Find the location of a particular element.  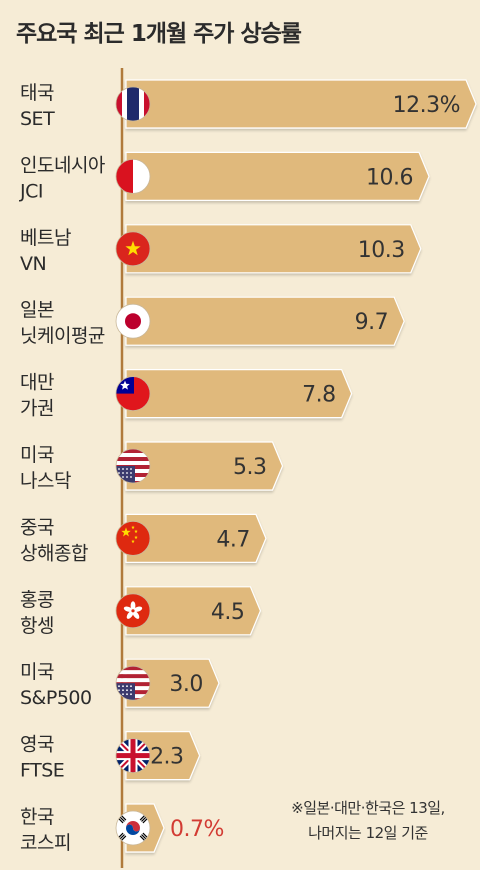

thailand-flag-icon is located at coordinates (133, 104).